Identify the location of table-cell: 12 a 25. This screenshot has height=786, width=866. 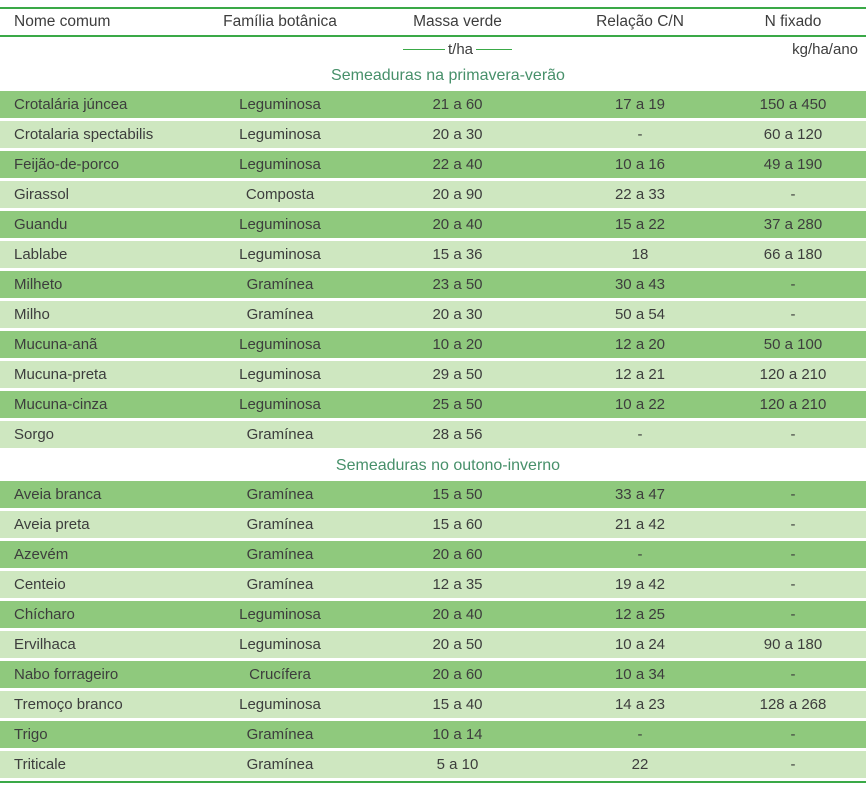
(640, 614).